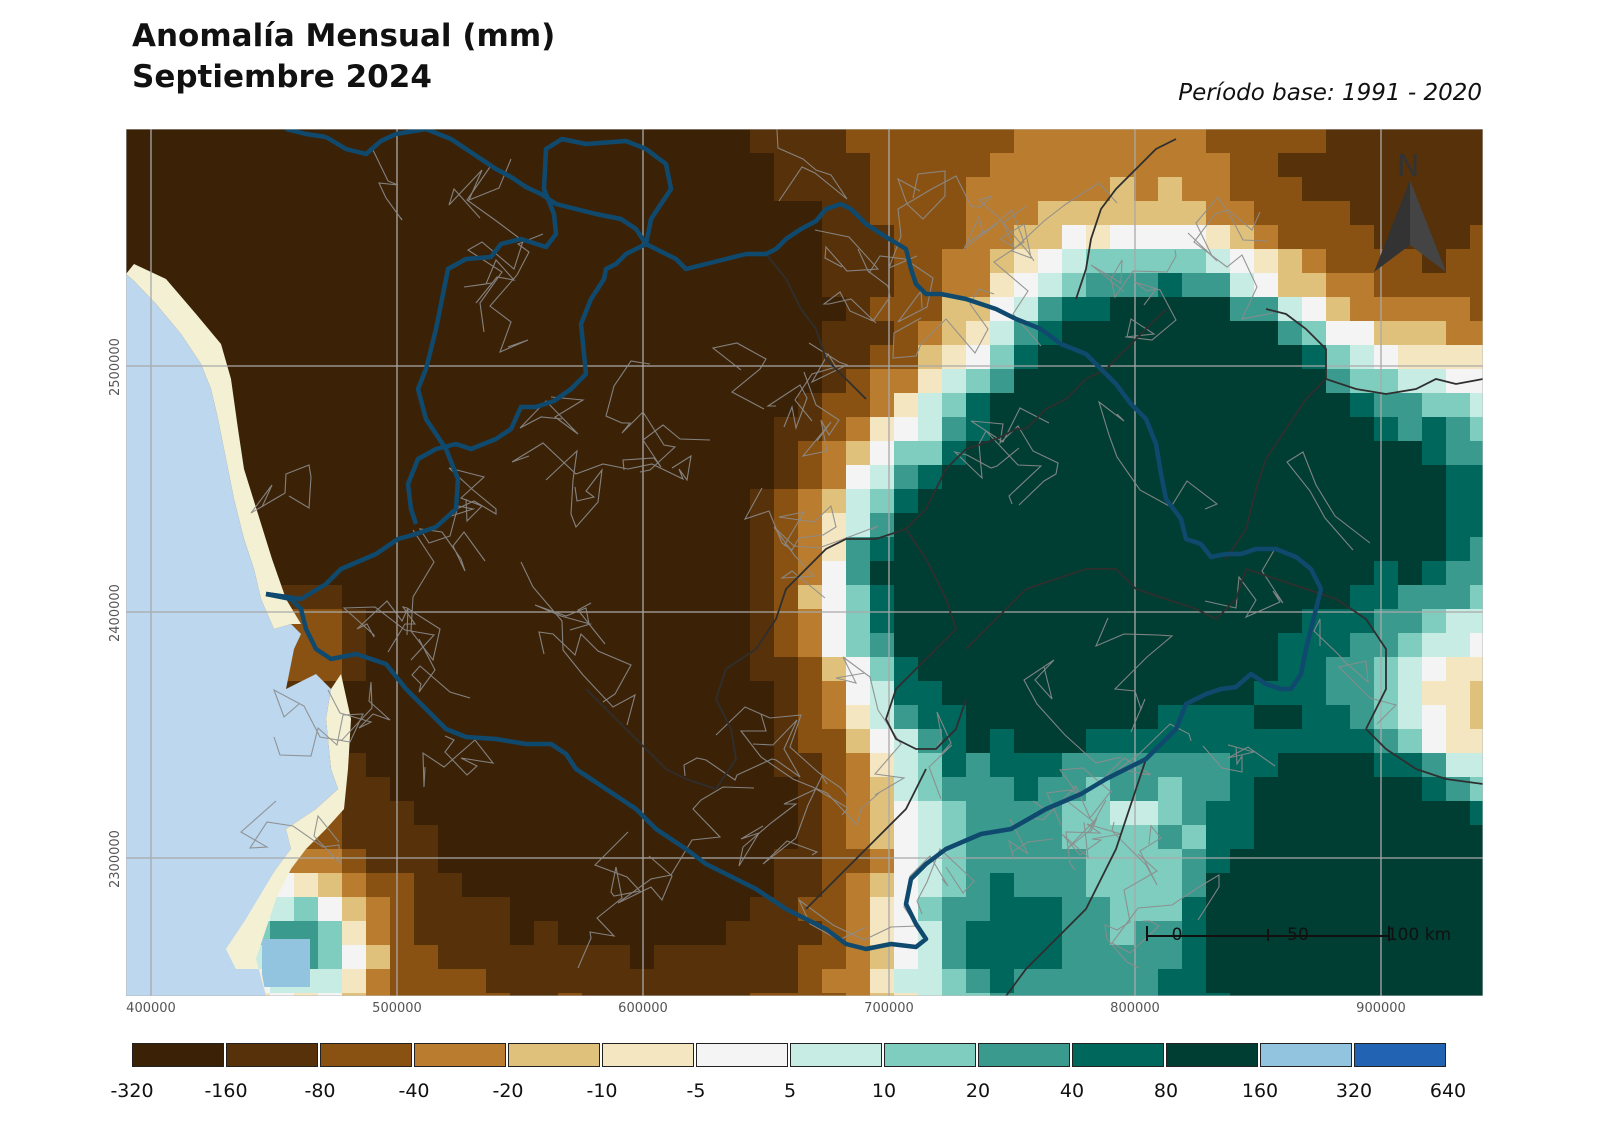  Describe the element at coordinates (1096, 369) in the screenshot. I see `regional-boundary` at that location.